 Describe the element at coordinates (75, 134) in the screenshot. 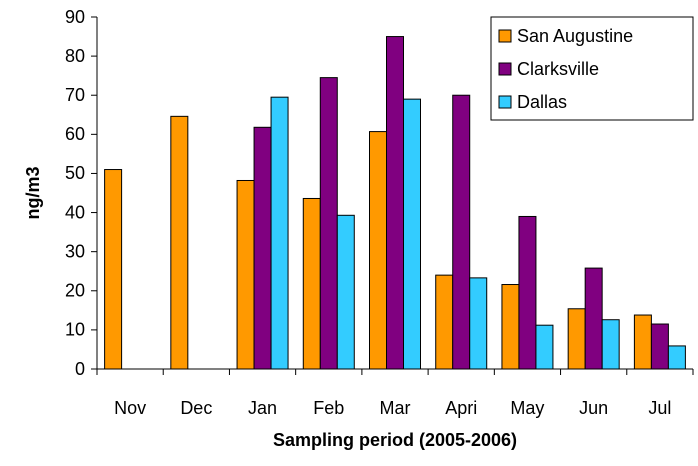

I see `y-tick-label: 60` at that location.